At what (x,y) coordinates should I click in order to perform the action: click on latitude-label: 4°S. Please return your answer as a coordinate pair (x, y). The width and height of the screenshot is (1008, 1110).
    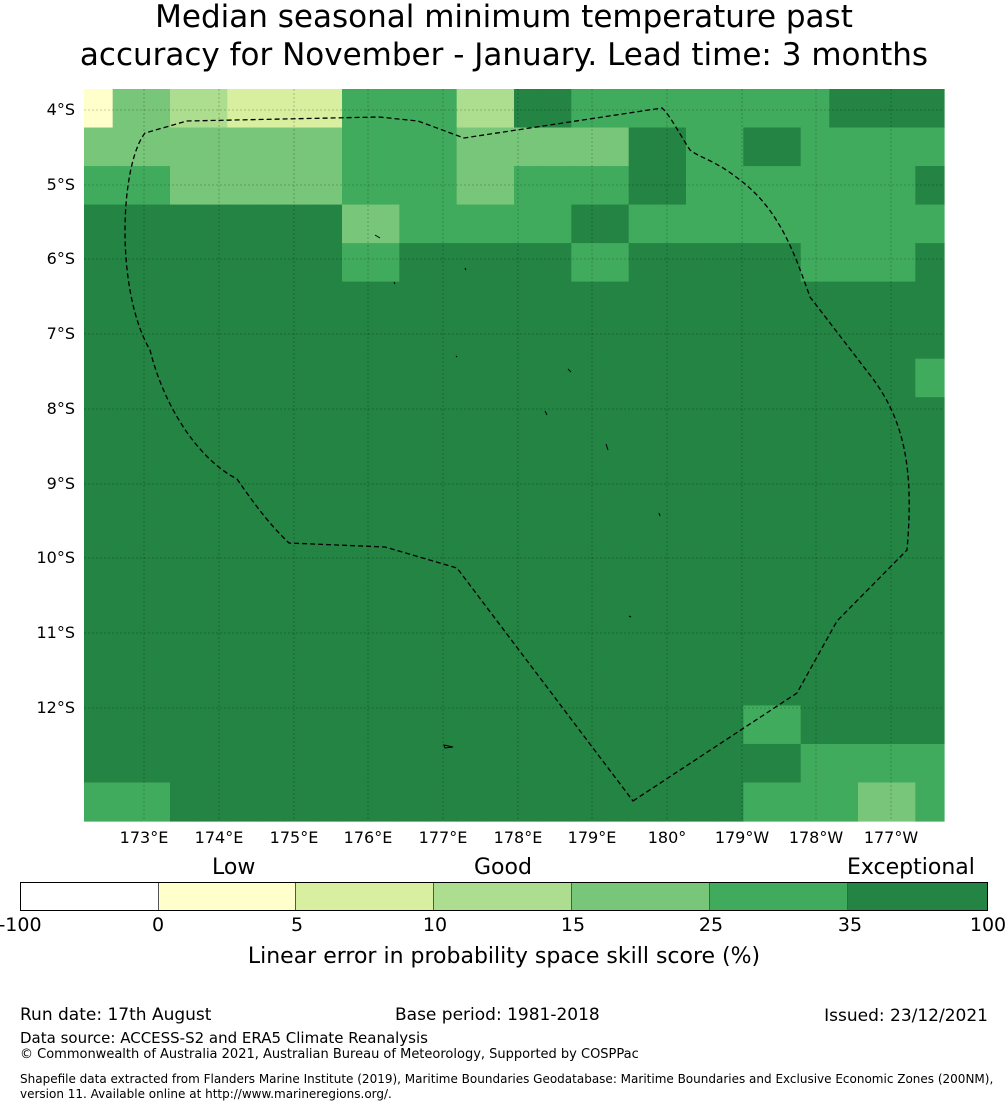
    Looking at the image, I should click on (60, 109).